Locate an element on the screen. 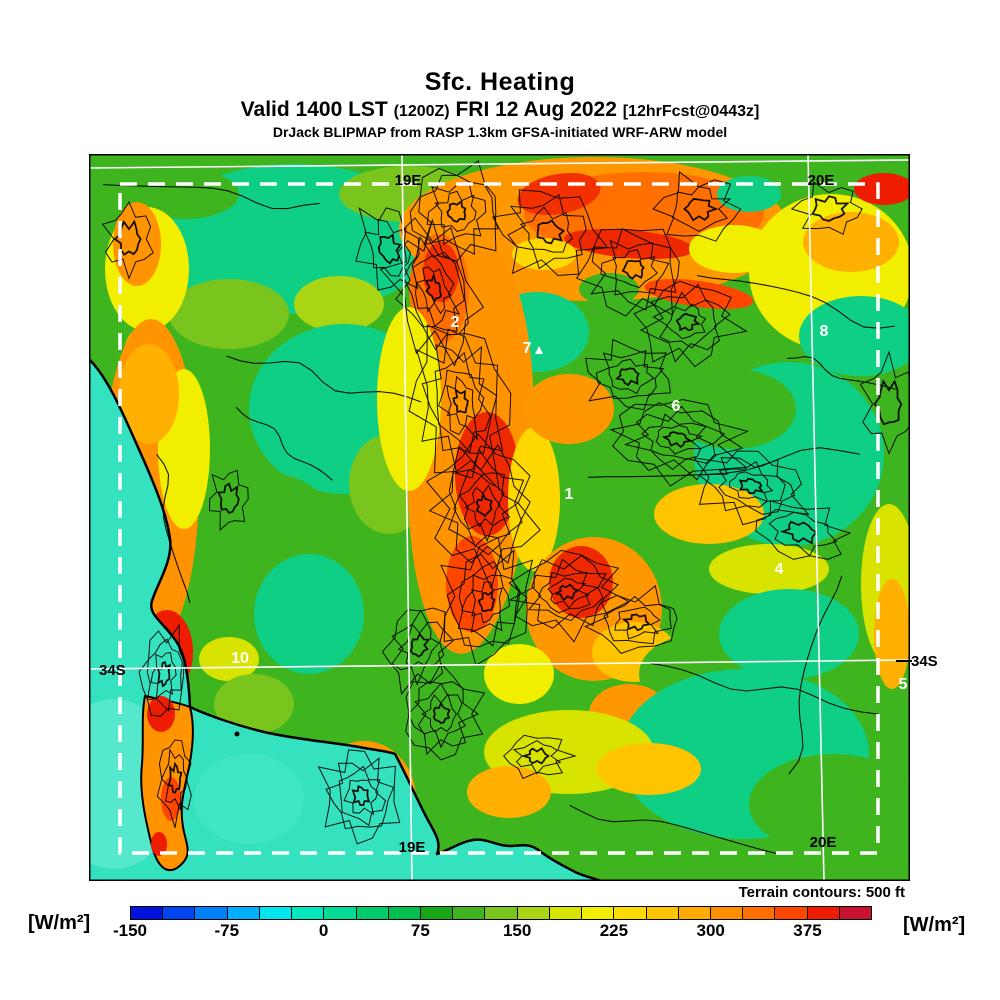  label-20e-bottom: 20E is located at coordinates (823, 842).